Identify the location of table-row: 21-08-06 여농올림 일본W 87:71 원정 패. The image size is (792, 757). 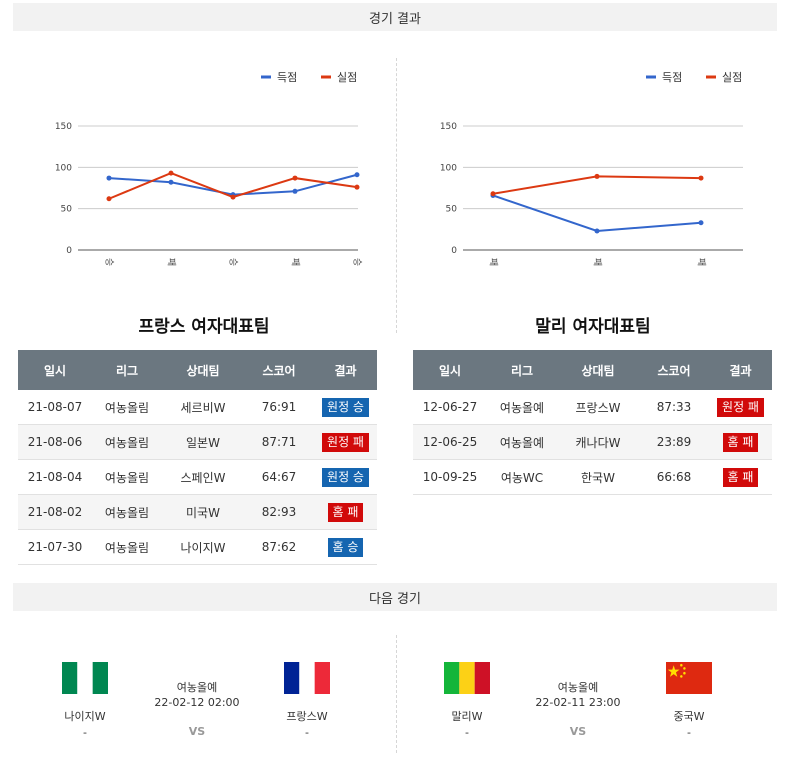
(197, 442).